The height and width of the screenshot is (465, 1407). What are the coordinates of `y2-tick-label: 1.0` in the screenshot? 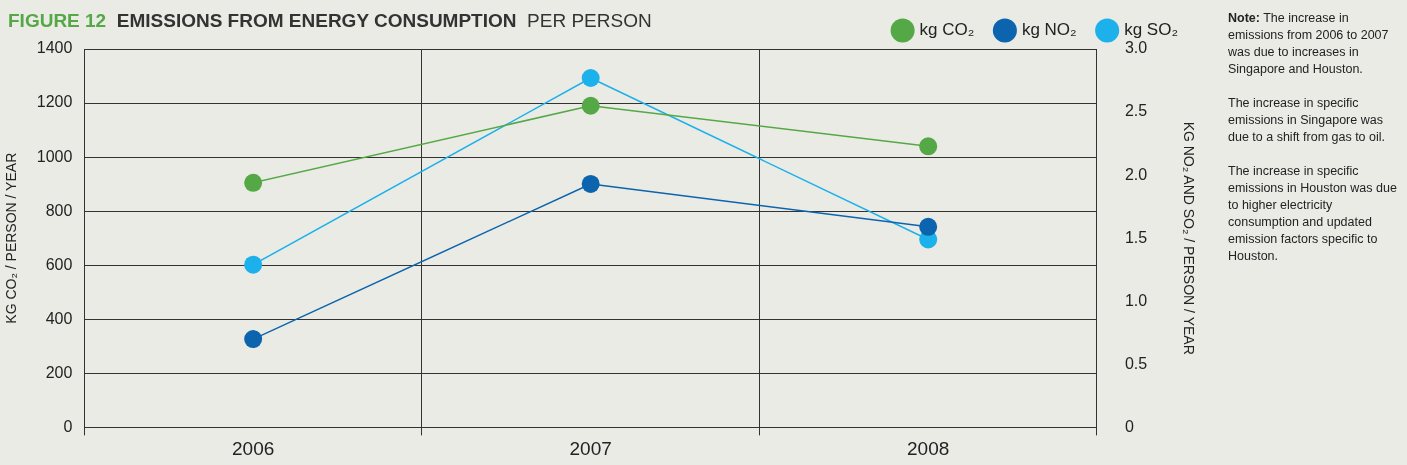 It's located at (1136, 300).